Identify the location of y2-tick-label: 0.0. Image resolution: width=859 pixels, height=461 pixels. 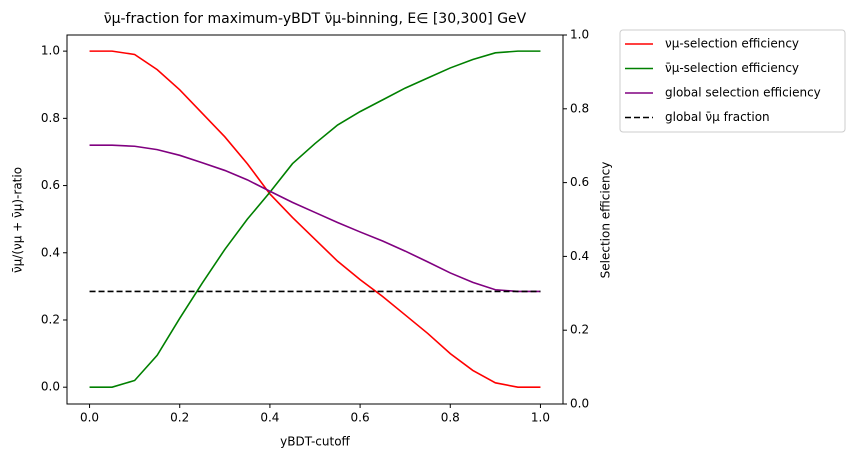
(579, 404).